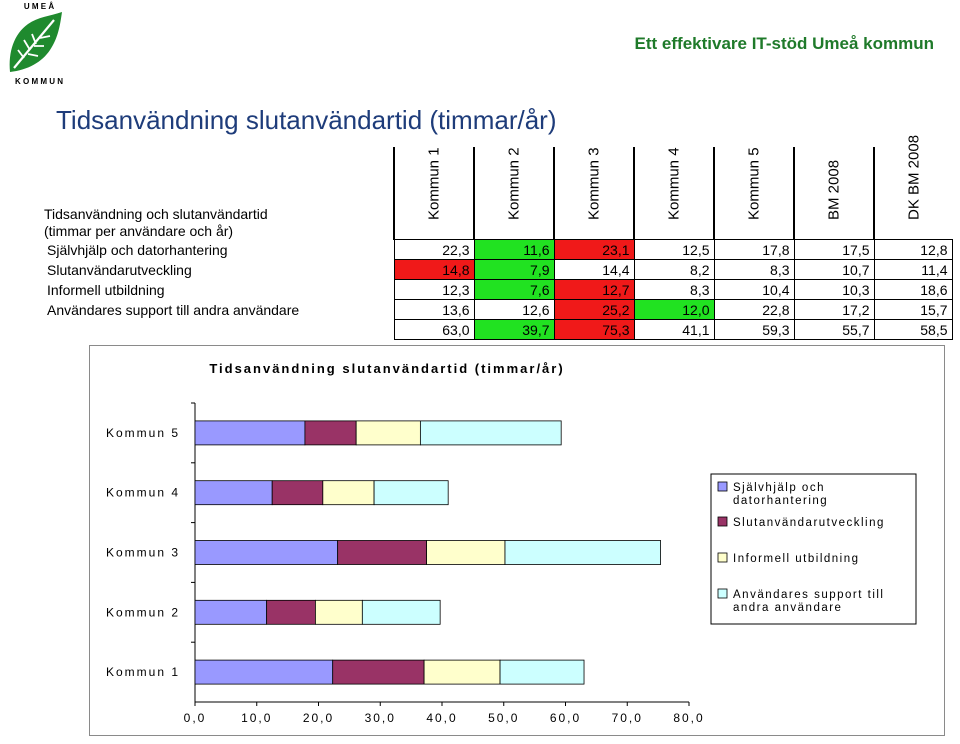 The image size is (960, 744). Describe the element at coordinates (513, 193) in the screenshot. I see `col-header: Kommun 2` at that location.